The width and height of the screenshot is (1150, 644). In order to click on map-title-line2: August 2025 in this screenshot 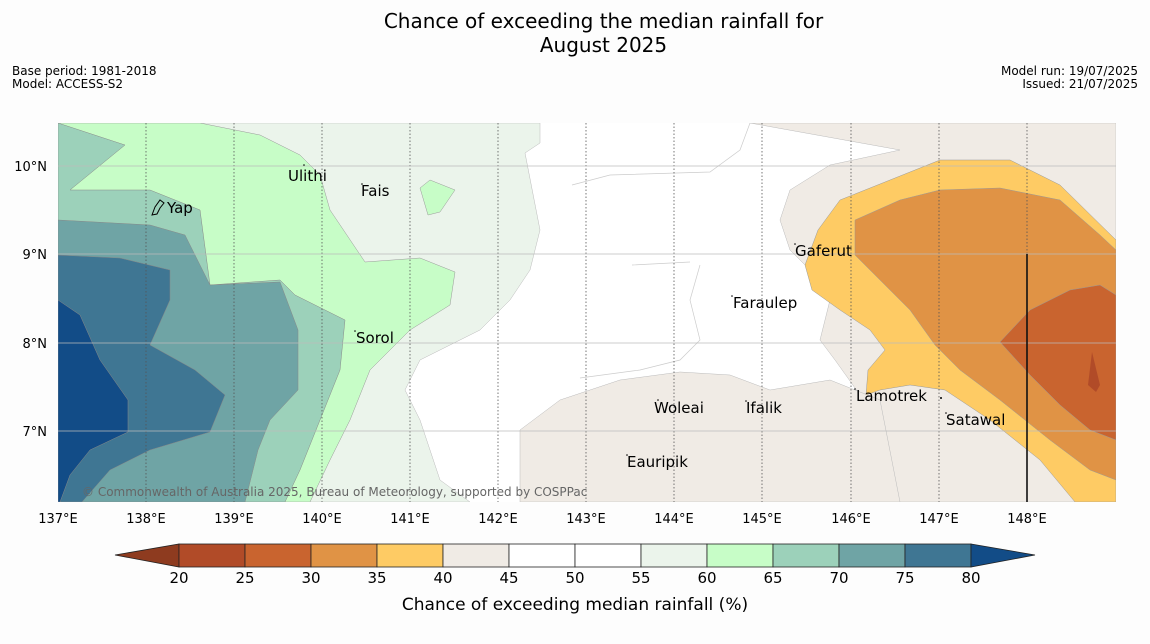, I will do `click(603, 45)`.